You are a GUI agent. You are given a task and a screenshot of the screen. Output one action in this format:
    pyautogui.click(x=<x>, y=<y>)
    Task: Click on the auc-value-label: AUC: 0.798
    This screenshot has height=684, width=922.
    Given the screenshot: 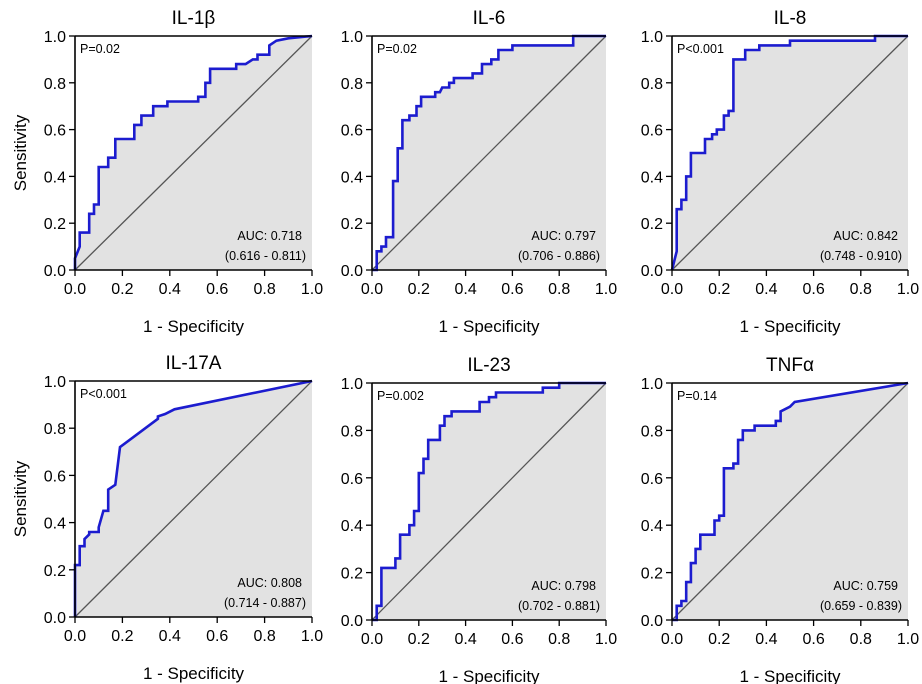 What is the action you would take?
    pyautogui.click(x=563, y=586)
    